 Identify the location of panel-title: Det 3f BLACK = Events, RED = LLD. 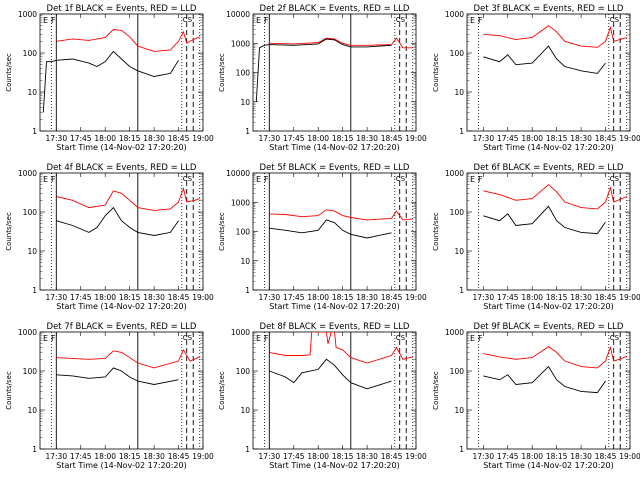
(549, 9).